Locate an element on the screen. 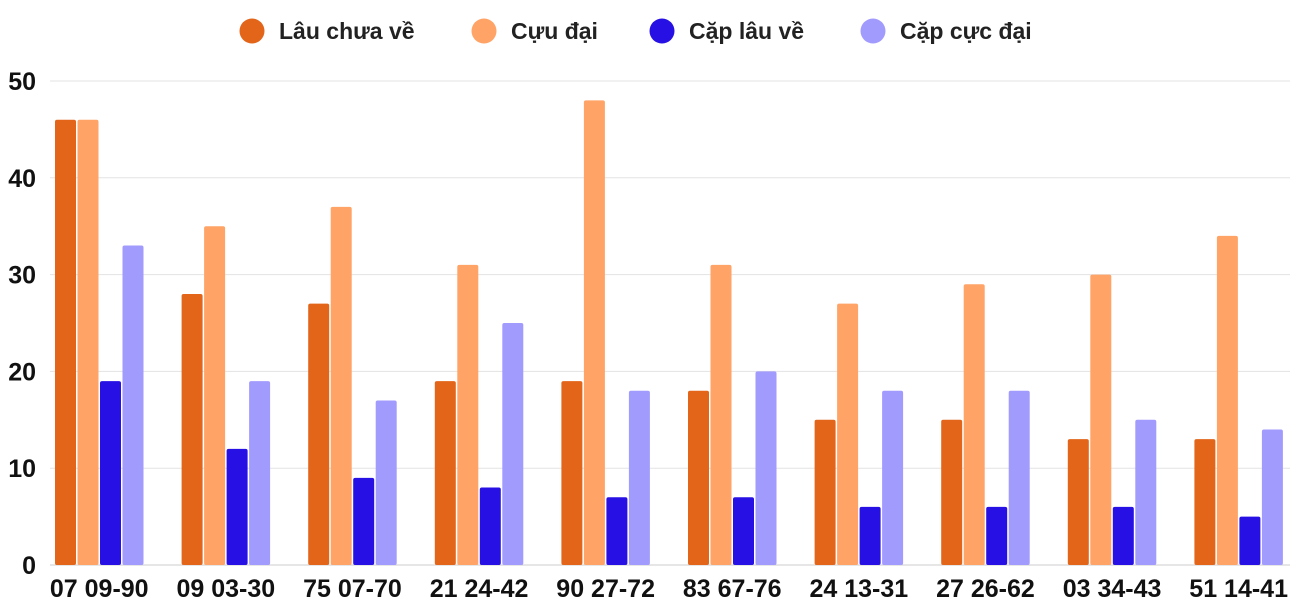  x-category-label: 21 24-42 is located at coordinates (479, 587).